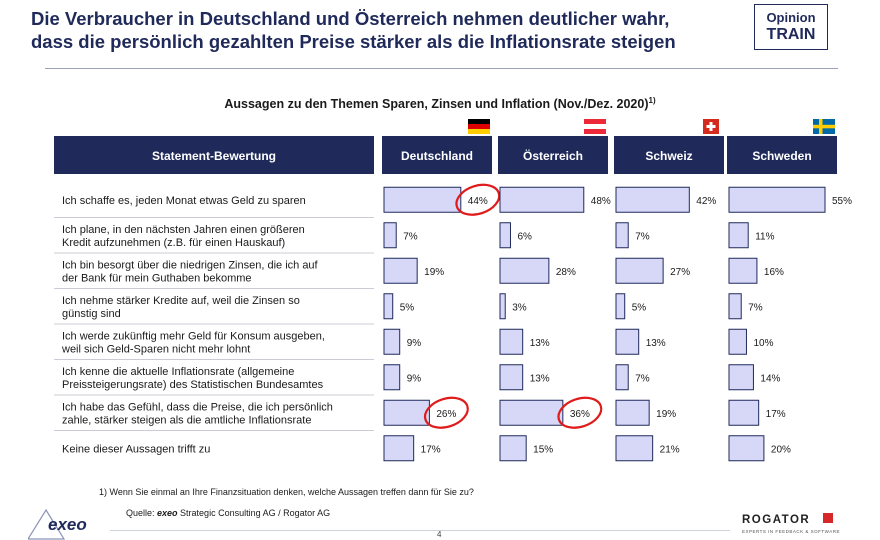 This screenshot has width=880, height=540. What do you see at coordinates (670, 449) in the screenshot?
I see `data-label: 21%` at bounding box center [670, 449].